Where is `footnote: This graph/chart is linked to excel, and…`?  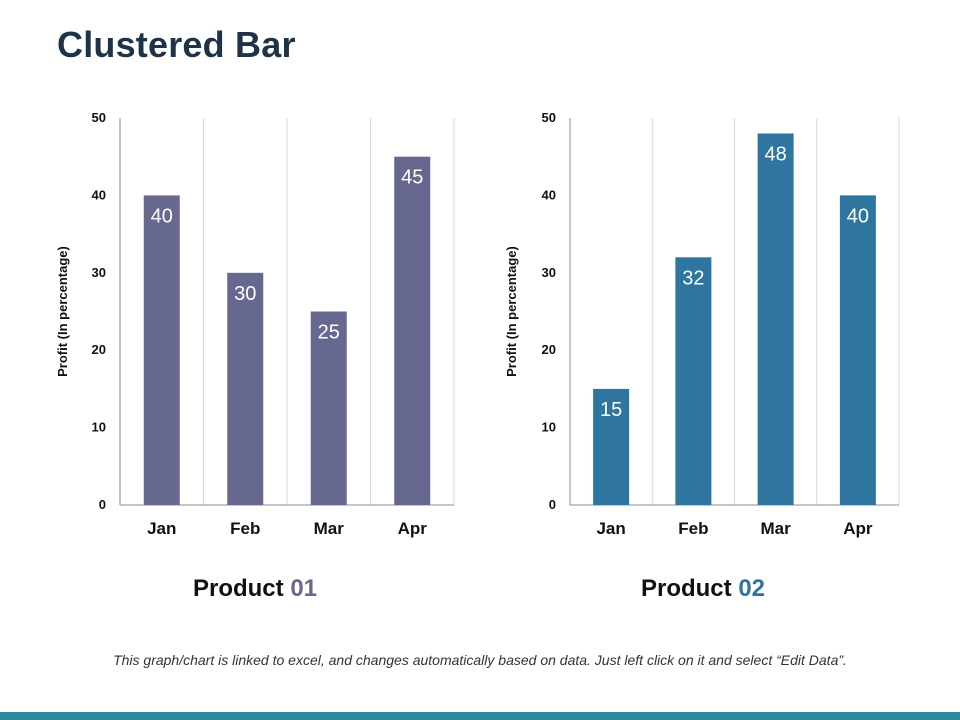 footnote: This graph/chart is linked to excel, and… is located at coordinates (480, 660).